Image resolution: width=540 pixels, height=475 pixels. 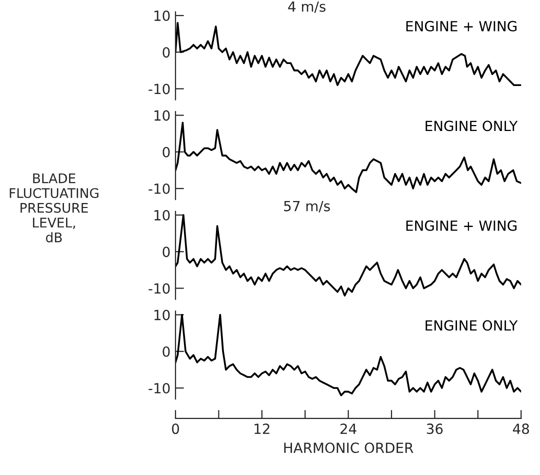 I want to click on x-tick-label: 36, so click(x=434, y=429).